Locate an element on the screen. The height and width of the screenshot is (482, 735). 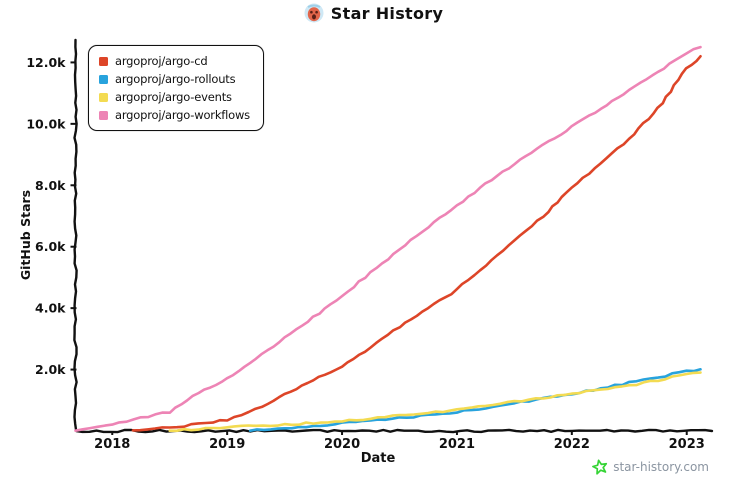
legend-item-argo-rollouts: argoproj/argo-rollouts is located at coordinates (174, 79).